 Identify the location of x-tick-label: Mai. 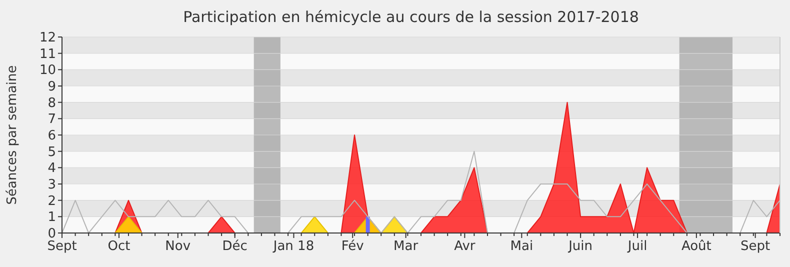
(522, 246).